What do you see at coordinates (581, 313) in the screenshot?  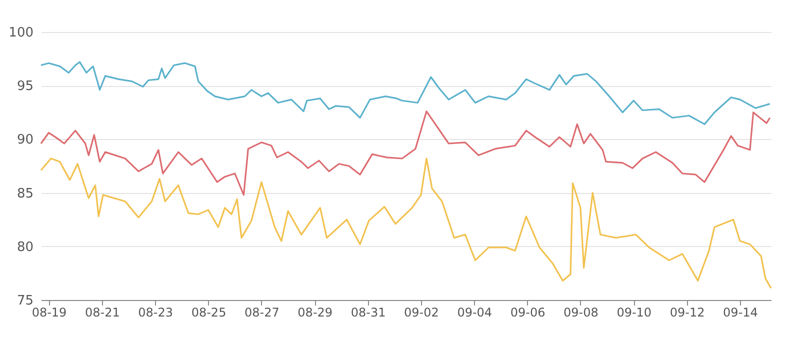 I see `x-tick-label: 09-08` at bounding box center [581, 313].